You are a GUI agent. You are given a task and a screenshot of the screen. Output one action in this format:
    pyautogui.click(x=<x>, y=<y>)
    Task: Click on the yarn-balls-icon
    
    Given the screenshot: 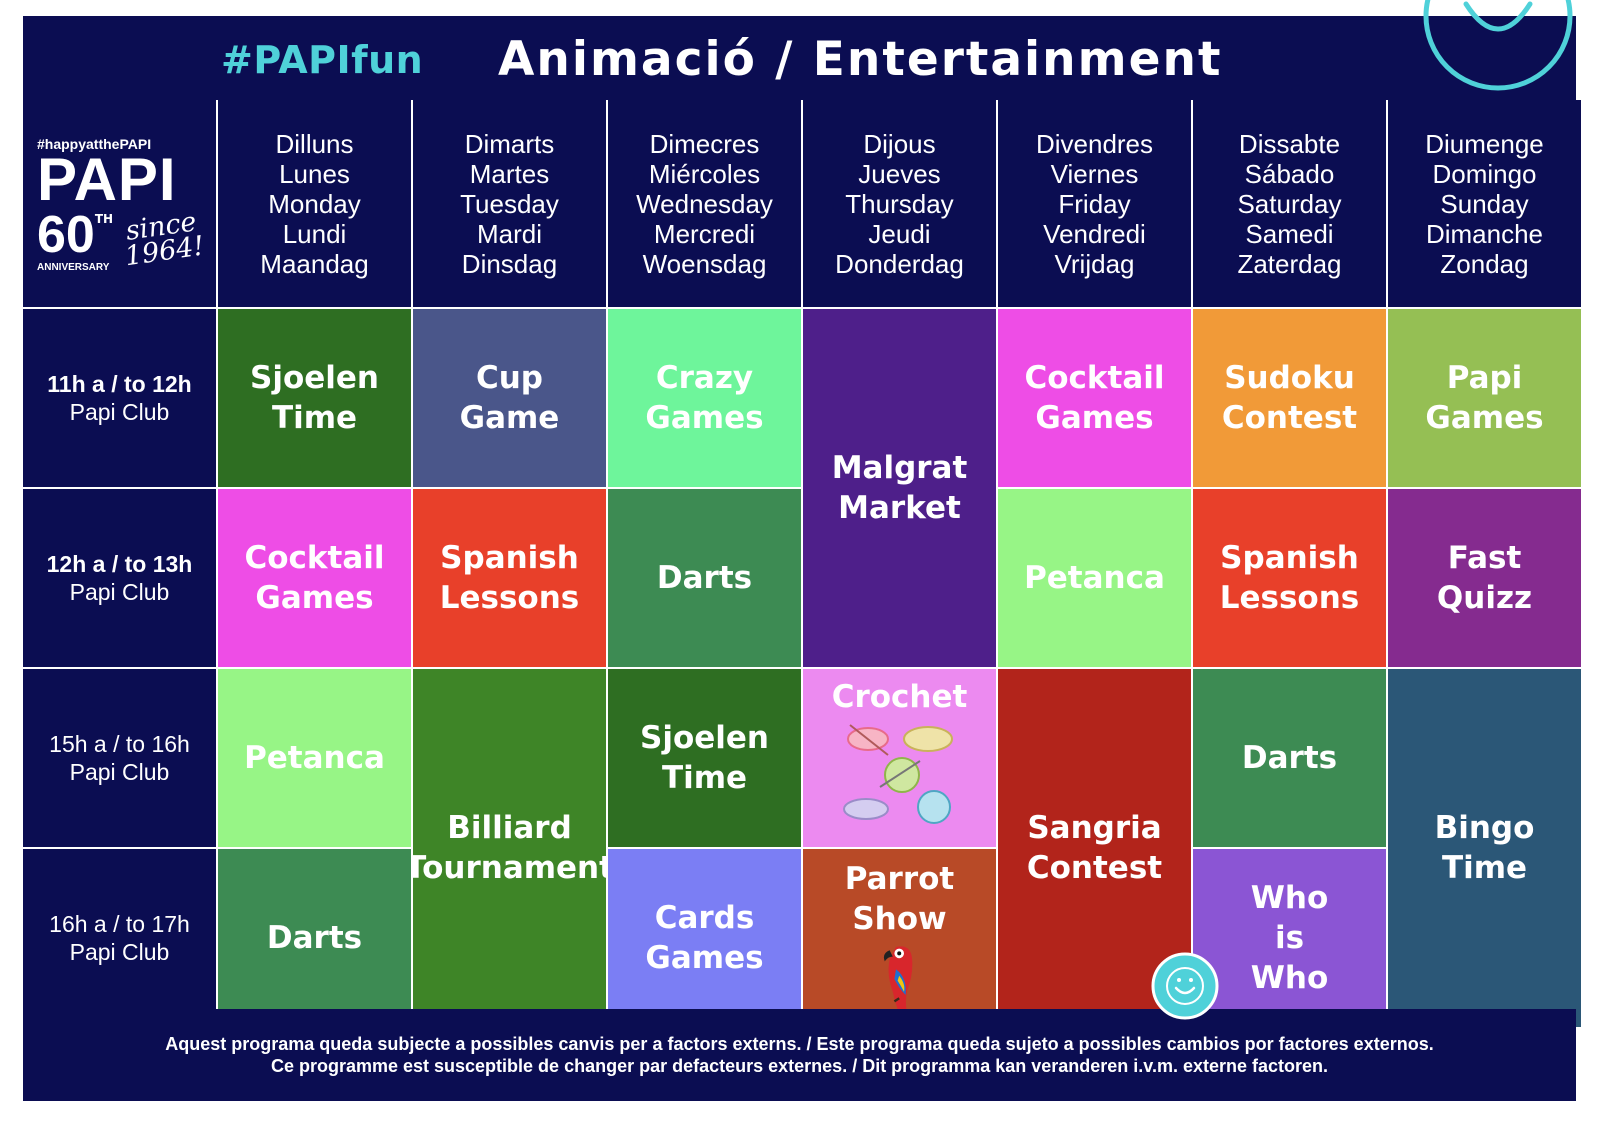 What is the action you would take?
    pyautogui.click(x=897, y=774)
    